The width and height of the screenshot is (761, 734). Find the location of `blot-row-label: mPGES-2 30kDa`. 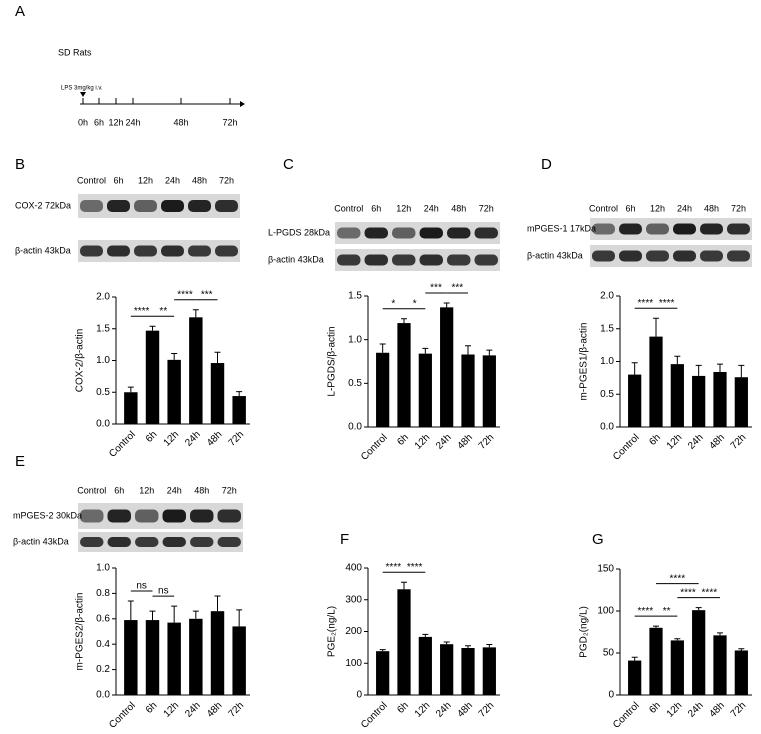

blot-row-label: mPGES-2 30kDa is located at coordinates (47, 515).